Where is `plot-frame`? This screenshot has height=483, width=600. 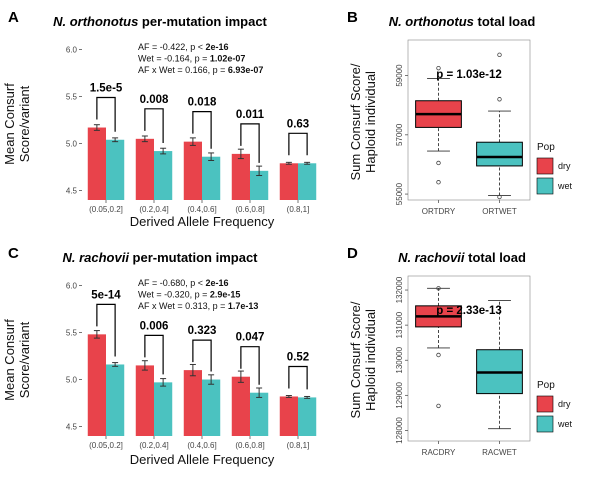 plot-frame is located at coordinates (469, 358).